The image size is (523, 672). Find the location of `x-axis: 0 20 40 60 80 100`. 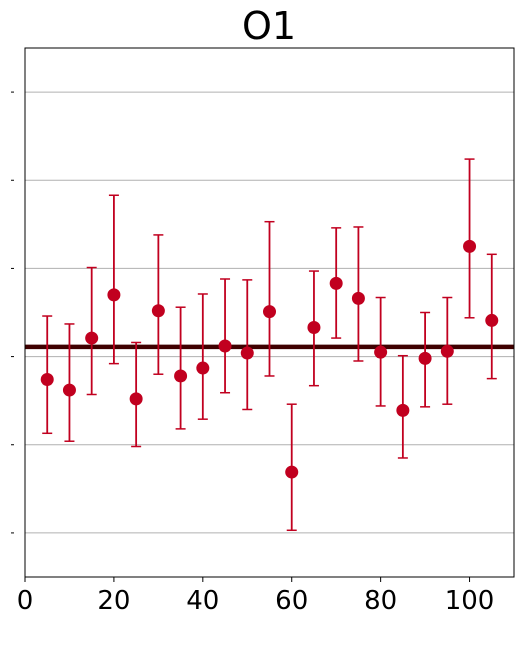

x-axis: 0 20 40 60 80 100 is located at coordinates (256, 596).